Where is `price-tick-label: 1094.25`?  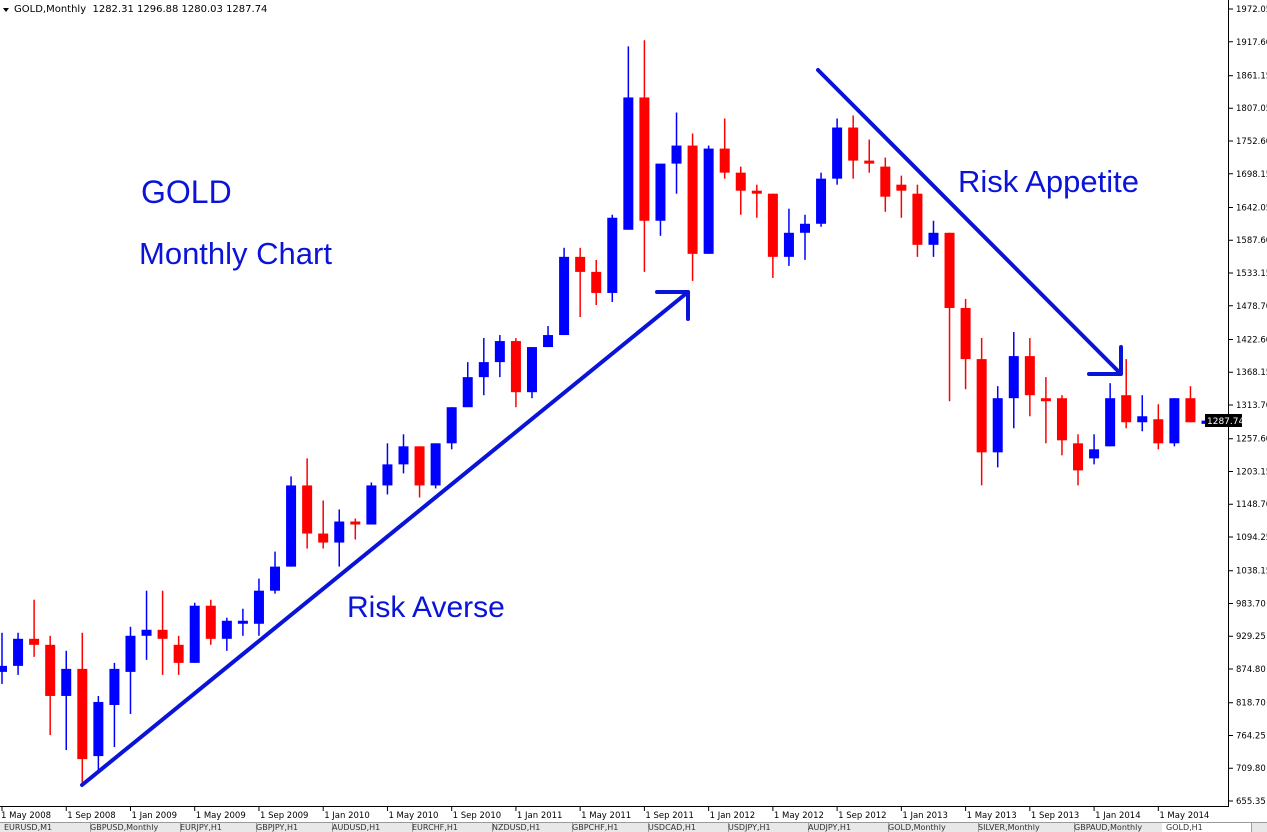
price-tick-label: 1094.25 is located at coordinates (1251, 538).